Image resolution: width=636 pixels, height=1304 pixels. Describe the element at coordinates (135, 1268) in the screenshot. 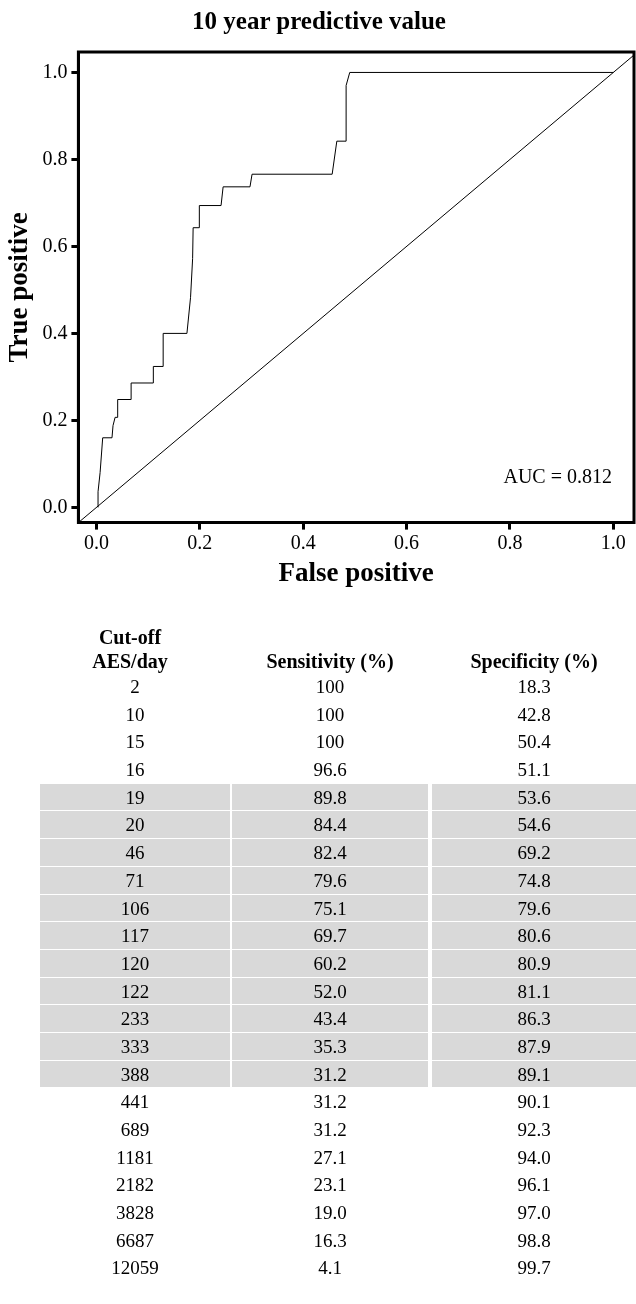

I see `text: 12059` at that location.